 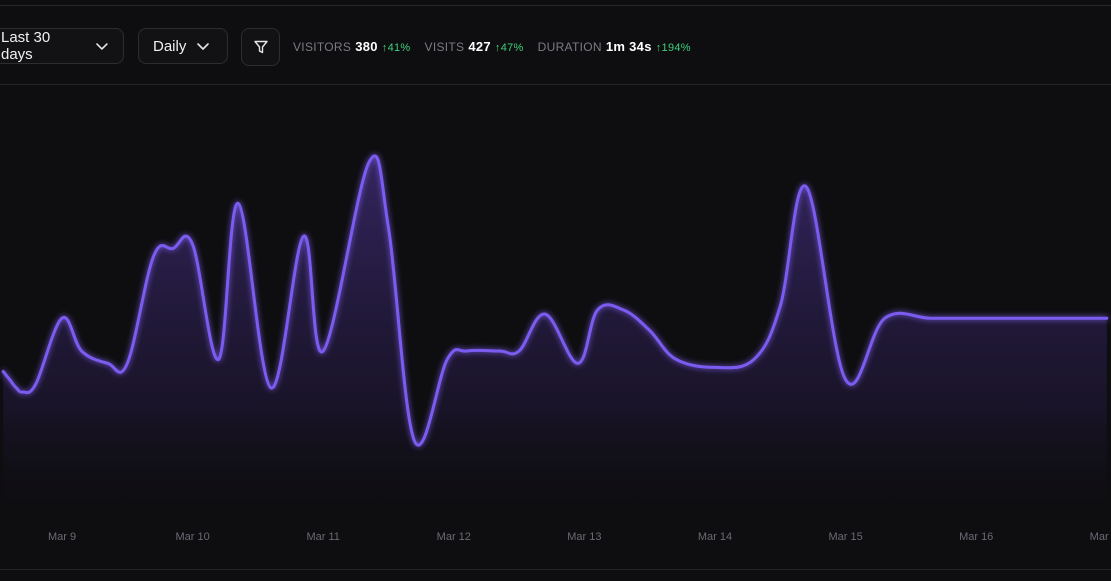 What do you see at coordinates (444, 47) in the screenshot?
I see `stat-label: VISITS` at bounding box center [444, 47].